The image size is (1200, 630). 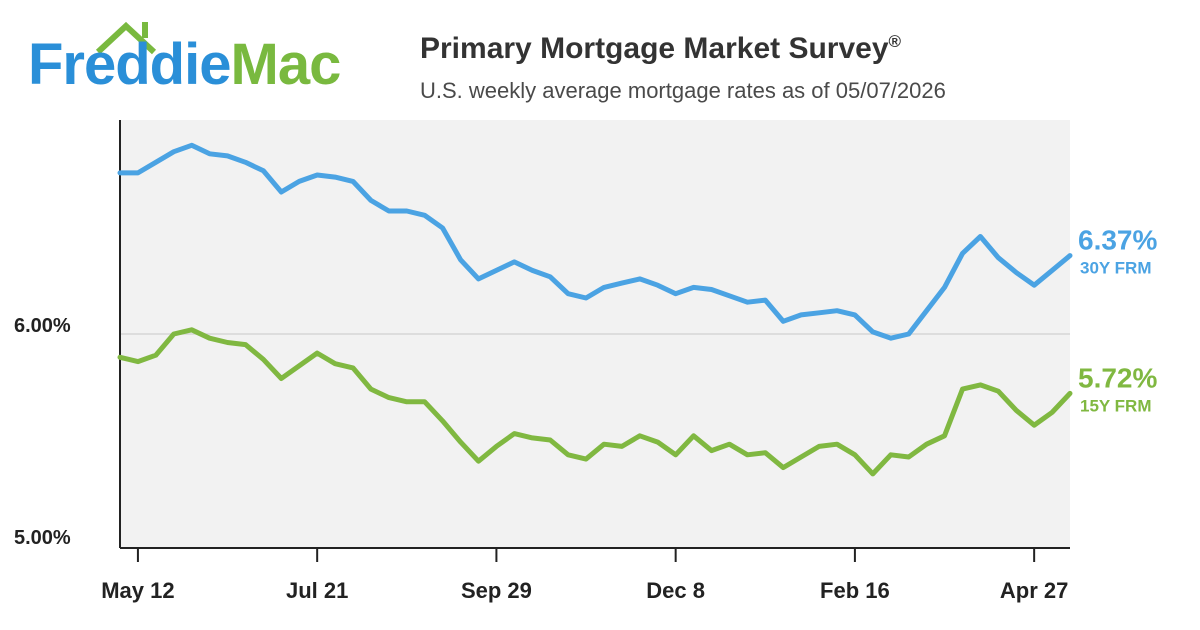 I want to click on series-end-value: 5.72%, so click(x=1117, y=377).